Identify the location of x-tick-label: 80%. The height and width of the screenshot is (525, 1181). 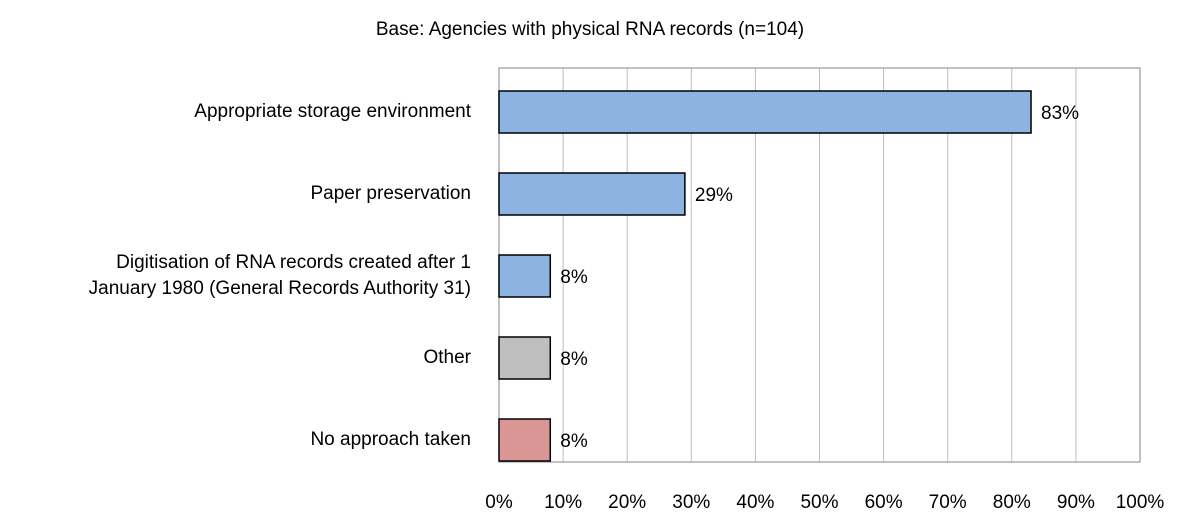
(1012, 502).